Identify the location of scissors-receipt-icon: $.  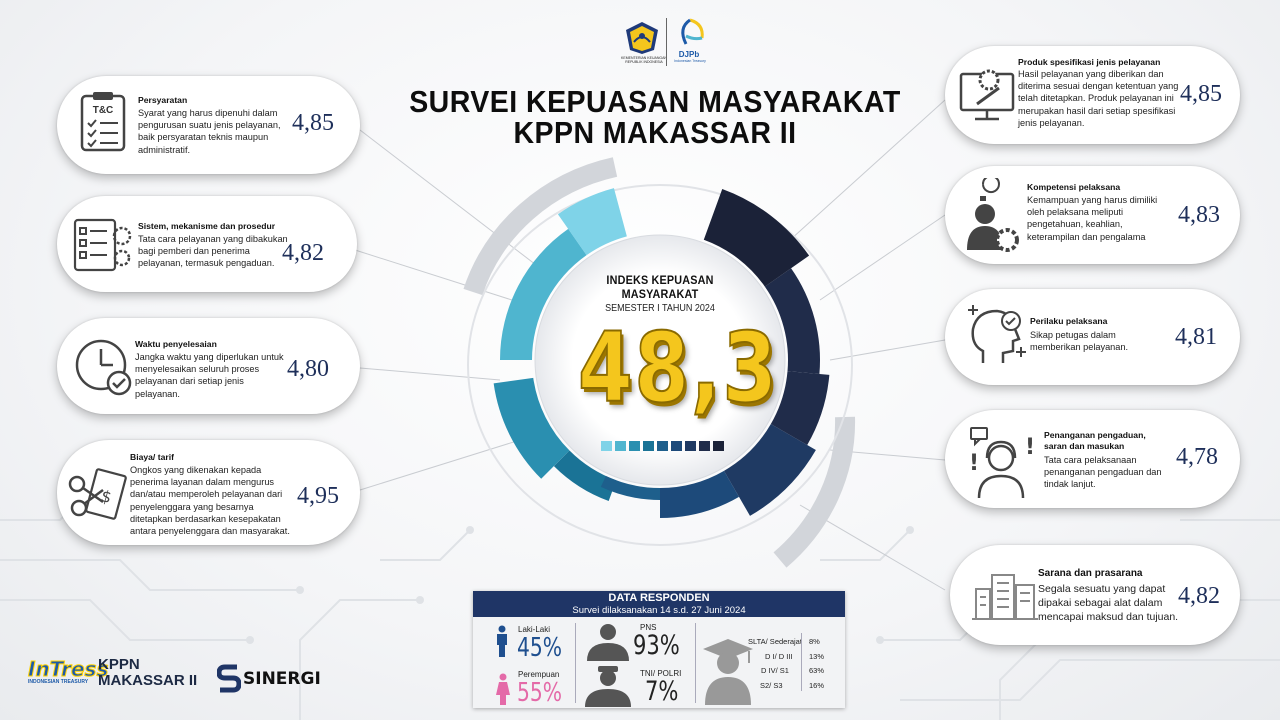
(97, 494).